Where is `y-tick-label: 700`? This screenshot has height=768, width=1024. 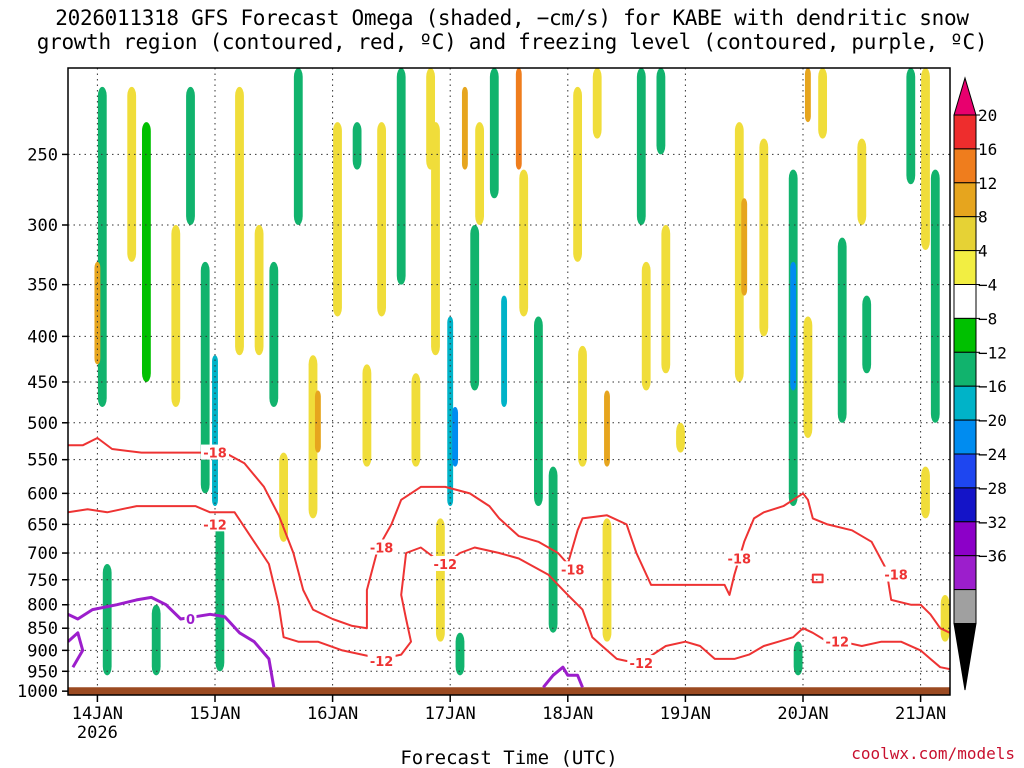 y-tick-label: 700 is located at coordinates (42, 554).